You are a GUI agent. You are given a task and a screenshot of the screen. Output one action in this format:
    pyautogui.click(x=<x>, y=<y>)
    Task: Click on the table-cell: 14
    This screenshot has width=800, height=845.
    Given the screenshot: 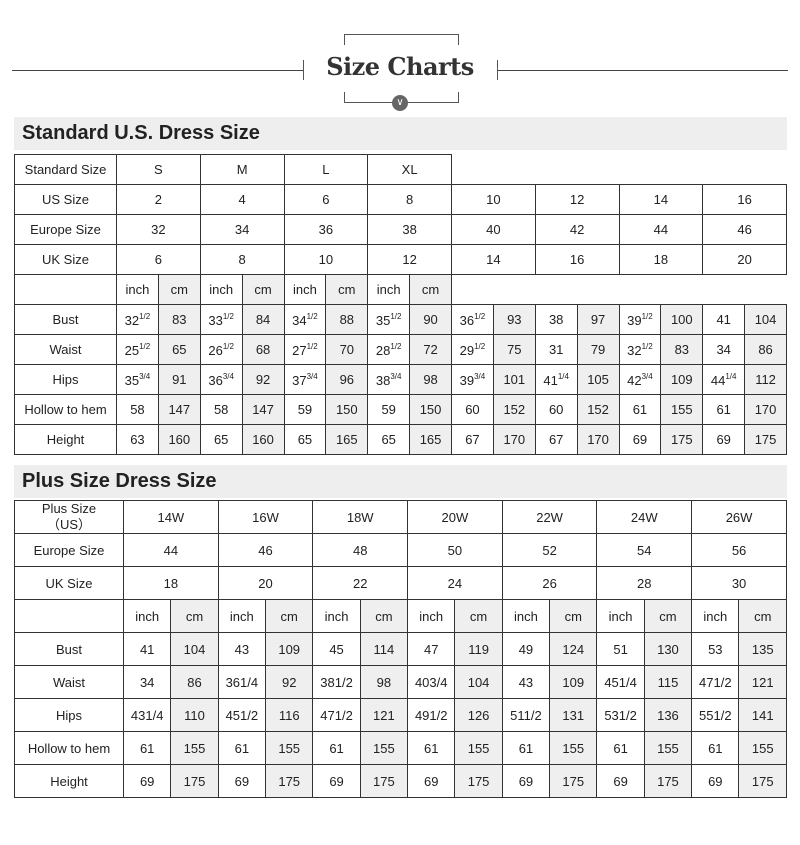 What is the action you would take?
    pyautogui.click(x=493, y=259)
    